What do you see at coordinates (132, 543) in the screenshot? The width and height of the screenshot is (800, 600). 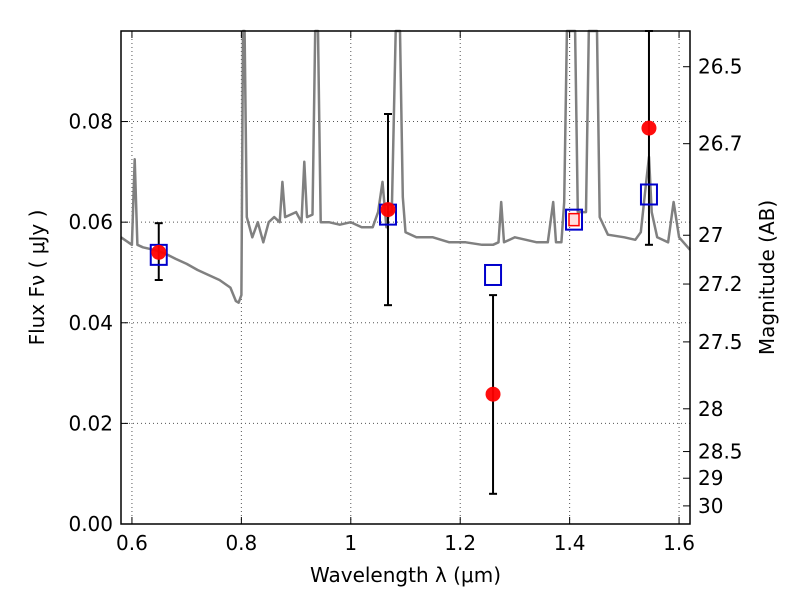 I see `x-tick-label: 0.6` at bounding box center [132, 543].